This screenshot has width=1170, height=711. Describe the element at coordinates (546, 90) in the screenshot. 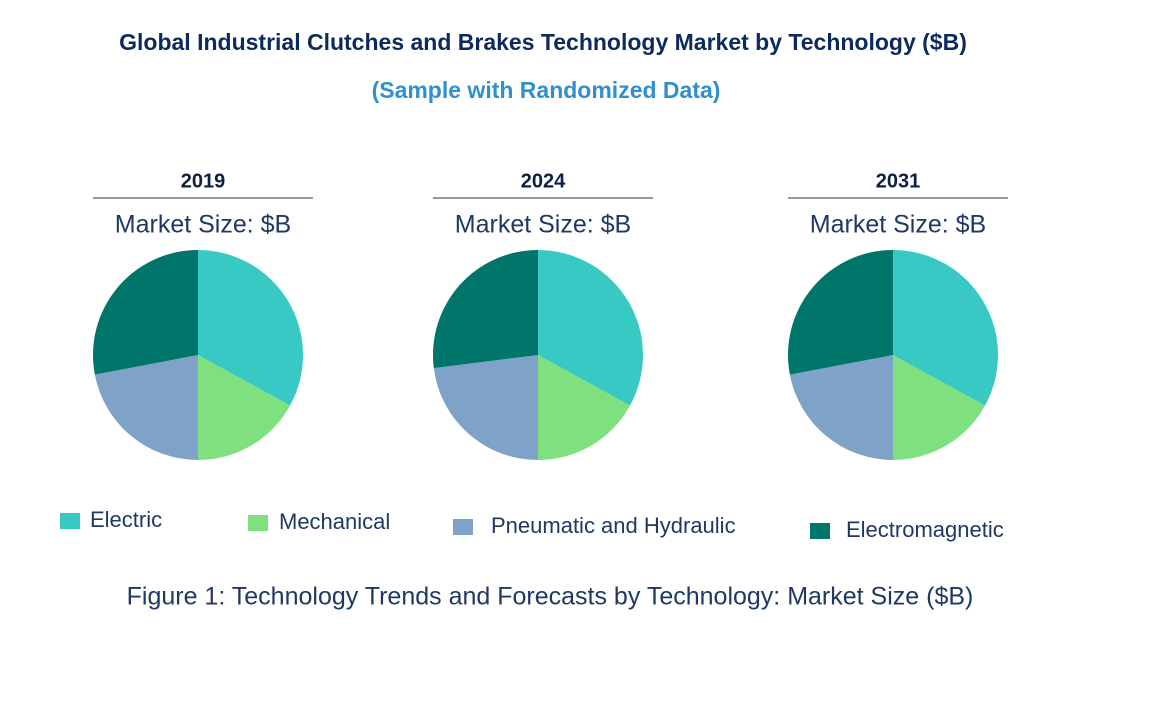

I see `subtitle: (Sample with Randomized Data)` at that location.